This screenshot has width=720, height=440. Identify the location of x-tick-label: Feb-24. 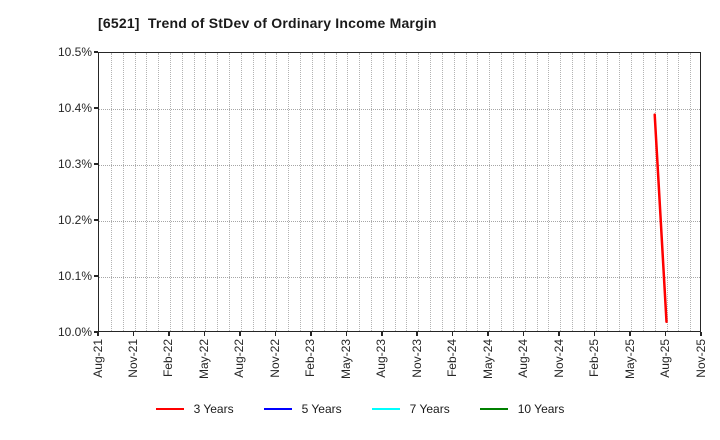
(452, 358).